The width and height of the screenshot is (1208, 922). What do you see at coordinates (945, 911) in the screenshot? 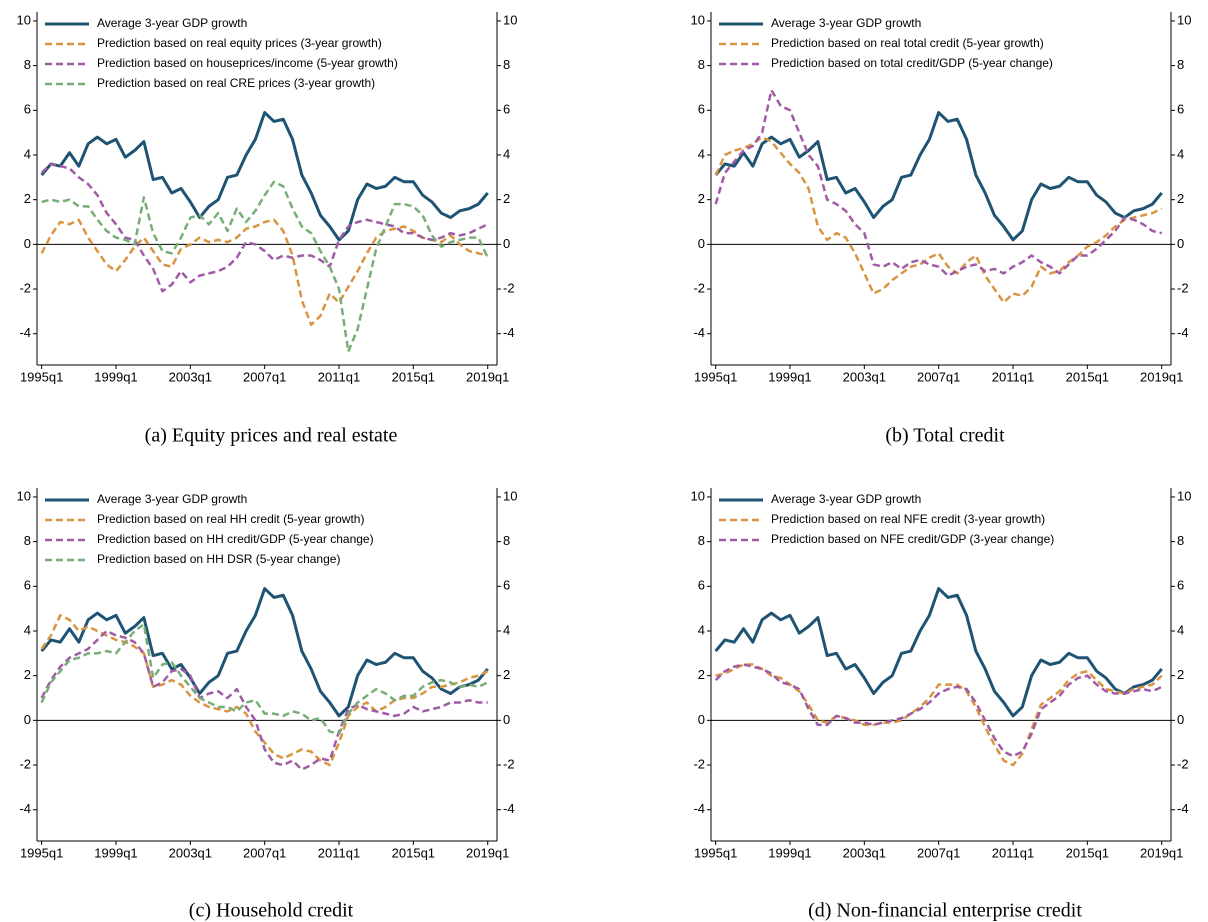
I see `caption: (d) Non-financial enterprise credit` at bounding box center [945, 911].